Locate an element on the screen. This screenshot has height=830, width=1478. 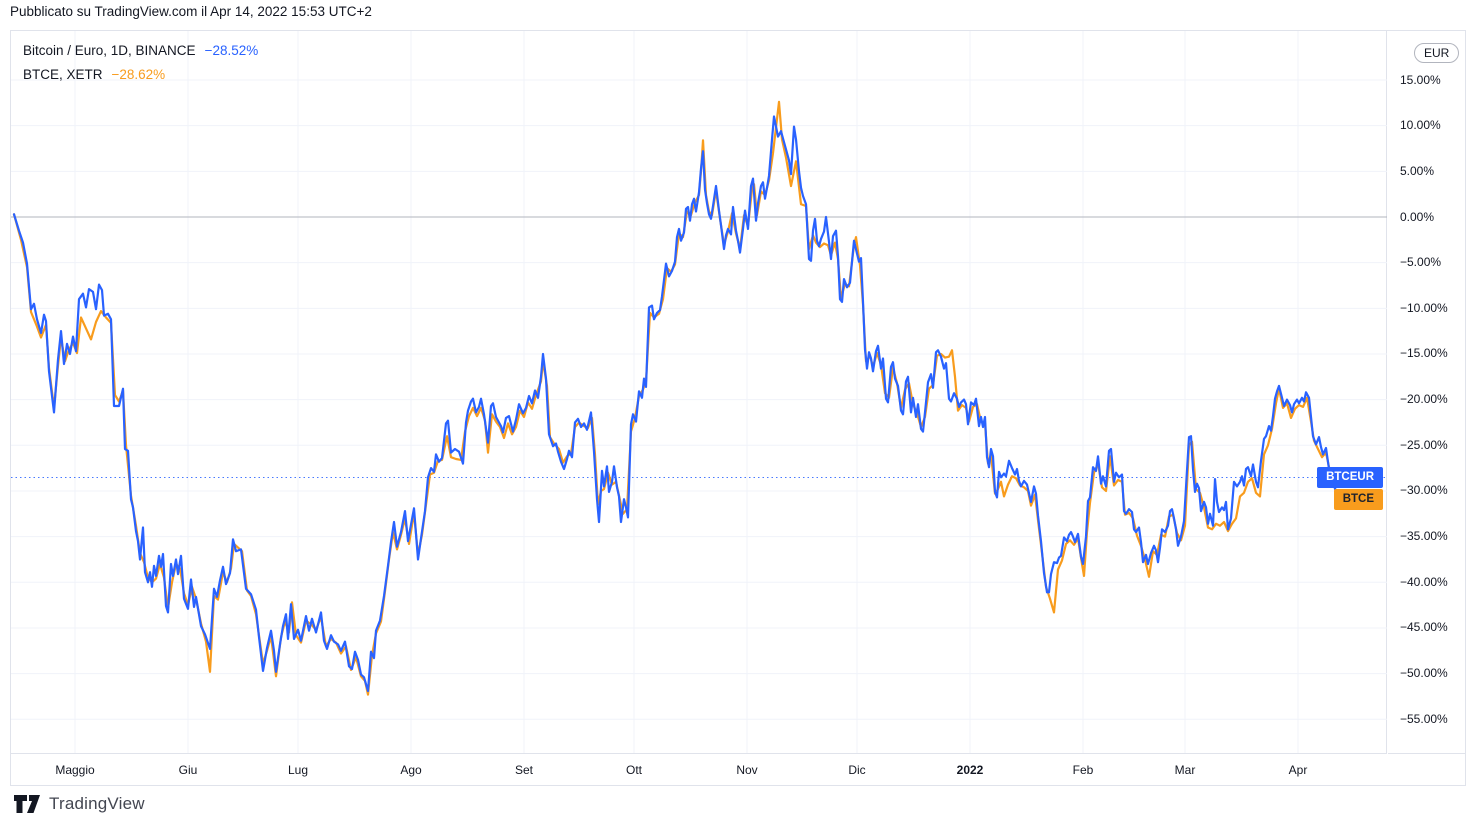
price-tick-label: −30.00% is located at coordinates (1424, 490).